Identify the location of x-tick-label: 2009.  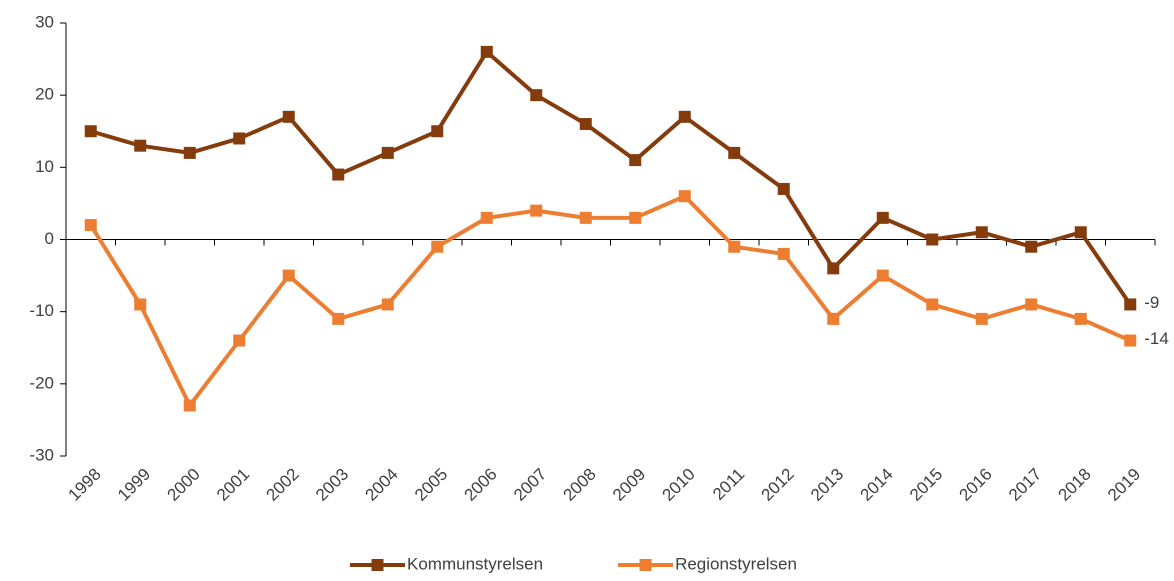
(629, 485).